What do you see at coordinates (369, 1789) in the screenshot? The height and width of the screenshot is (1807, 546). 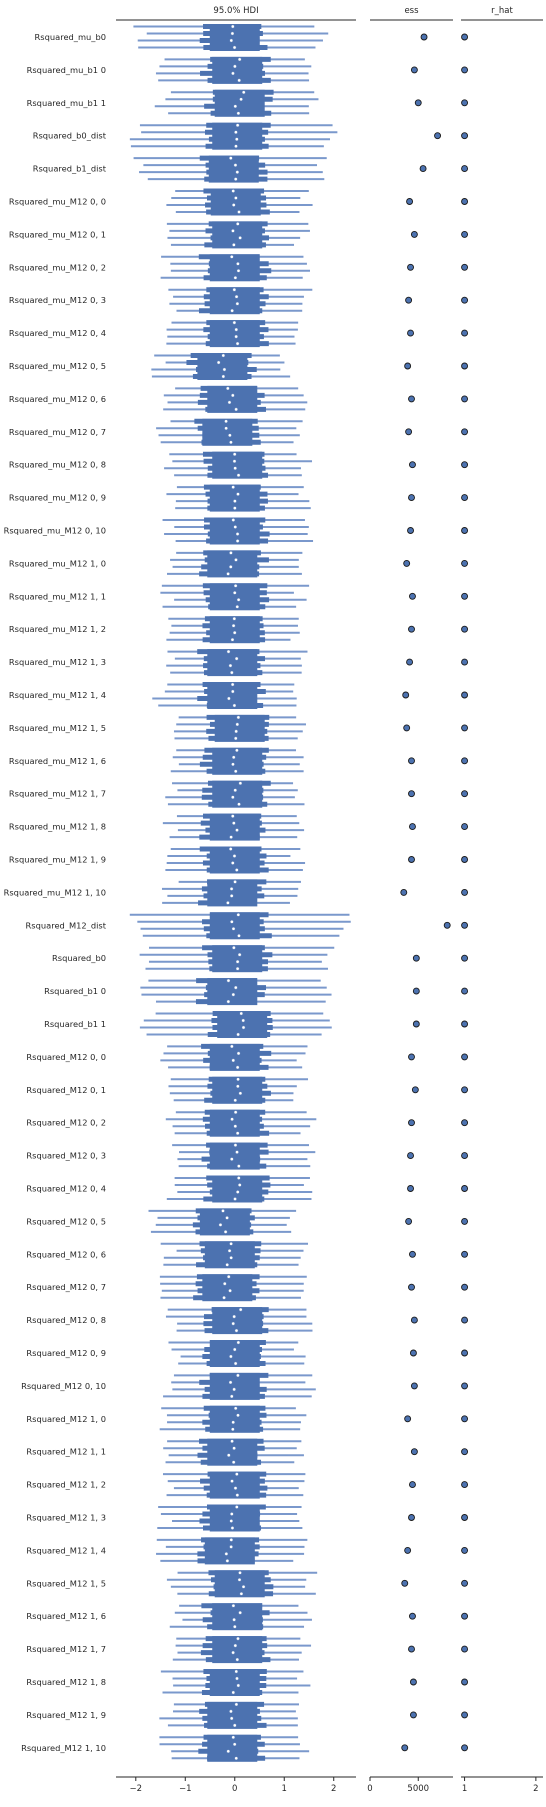 I see `x-tick-label-1-0: 0` at bounding box center [369, 1789].